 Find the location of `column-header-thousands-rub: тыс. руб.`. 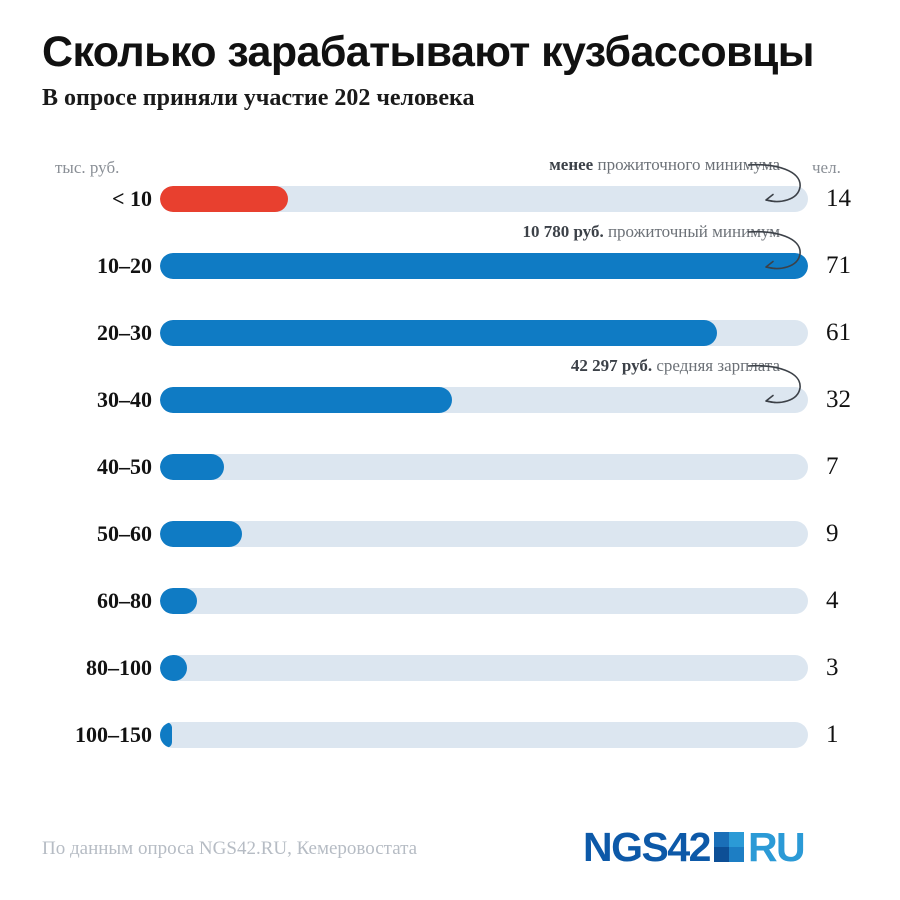

column-header-thousands-rub: тыс. руб. is located at coordinates (87, 167).